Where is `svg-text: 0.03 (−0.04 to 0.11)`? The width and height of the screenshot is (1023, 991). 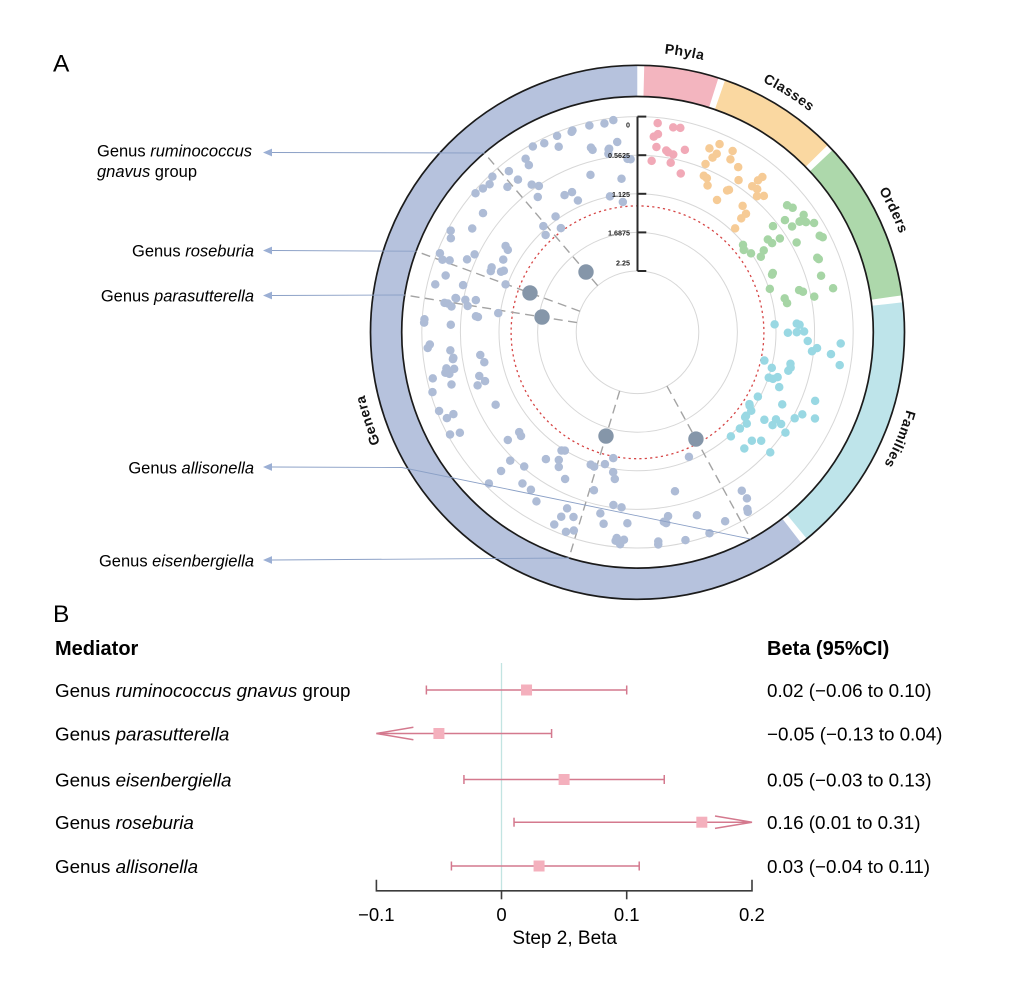
svg-text: 0.03 (−0.04 to 0.11) is located at coordinates (848, 866).